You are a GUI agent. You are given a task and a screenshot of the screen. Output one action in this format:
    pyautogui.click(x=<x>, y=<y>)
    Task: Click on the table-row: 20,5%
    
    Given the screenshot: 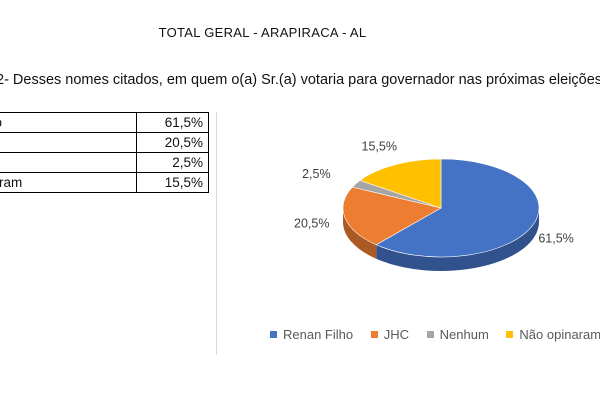 What is the action you would take?
    pyautogui.click(x=104, y=142)
    